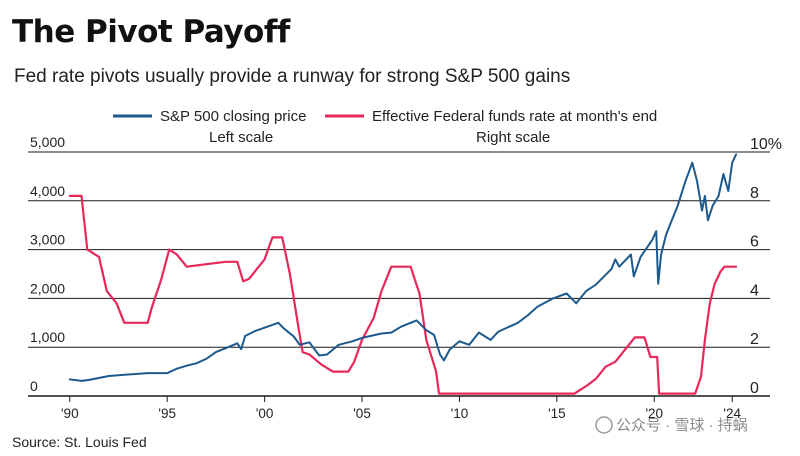 This screenshot has width=800, height=456. Describe the element at coordinates (79, 442) in the screenshot. I see `source-note: Source: St. Louis Fed` at that location.